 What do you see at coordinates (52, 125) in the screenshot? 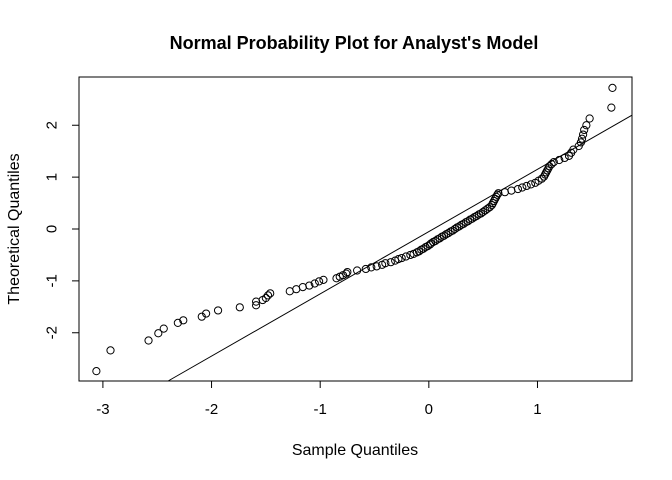
I see `y-tick-label: 2` at bounding box center [52, 125].